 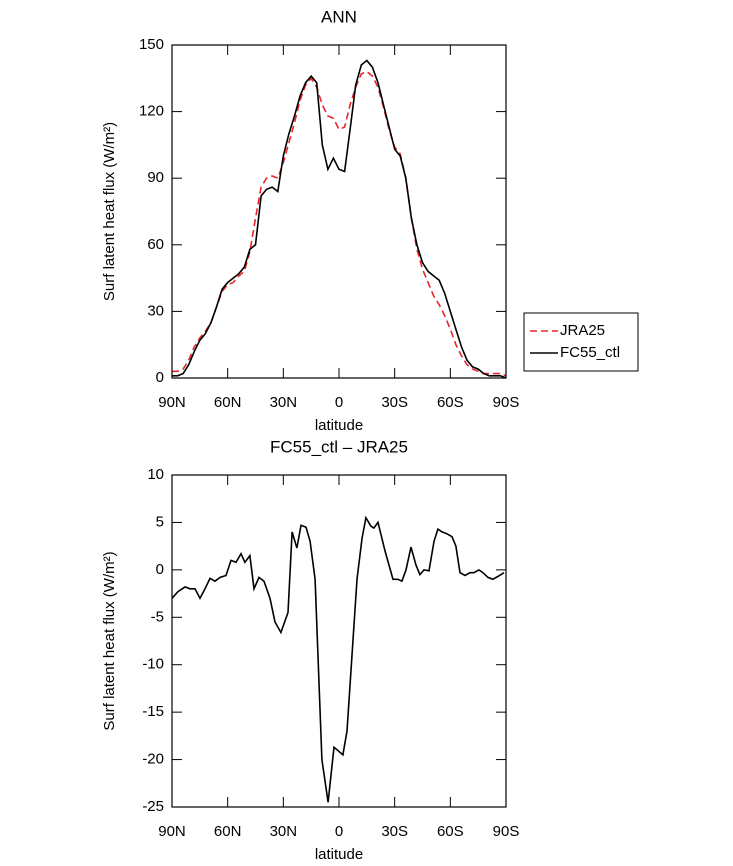 What do you see at coordinates (153, 806) in the screenshot?
I see `y-tick-label: -25` at bounding box center [153, 806].